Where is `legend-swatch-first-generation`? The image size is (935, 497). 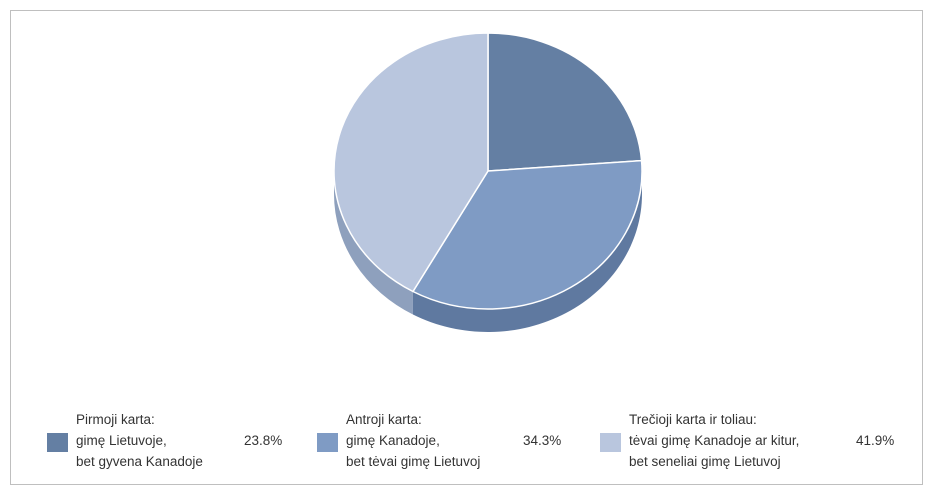 legend-swatch-first-generation is located at coordinates (57, 442).